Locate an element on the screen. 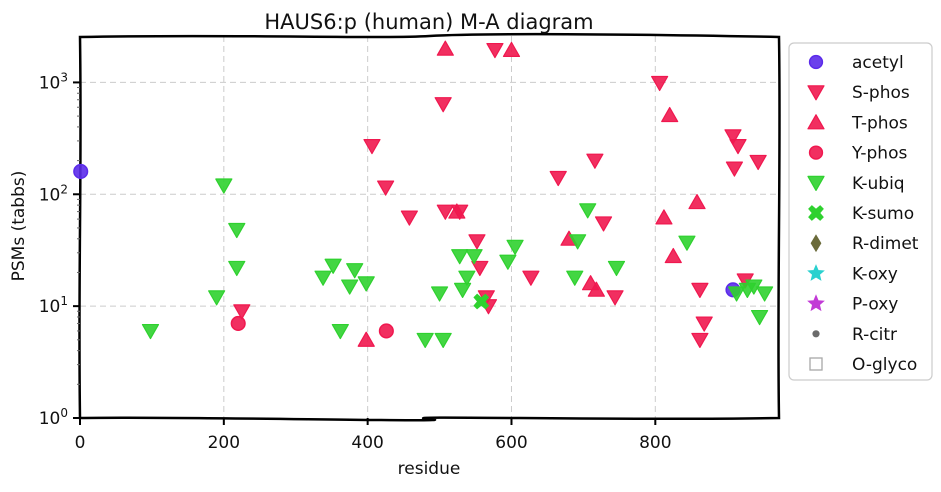  x-tick-label: 600 is located at coordinates (511, 443).